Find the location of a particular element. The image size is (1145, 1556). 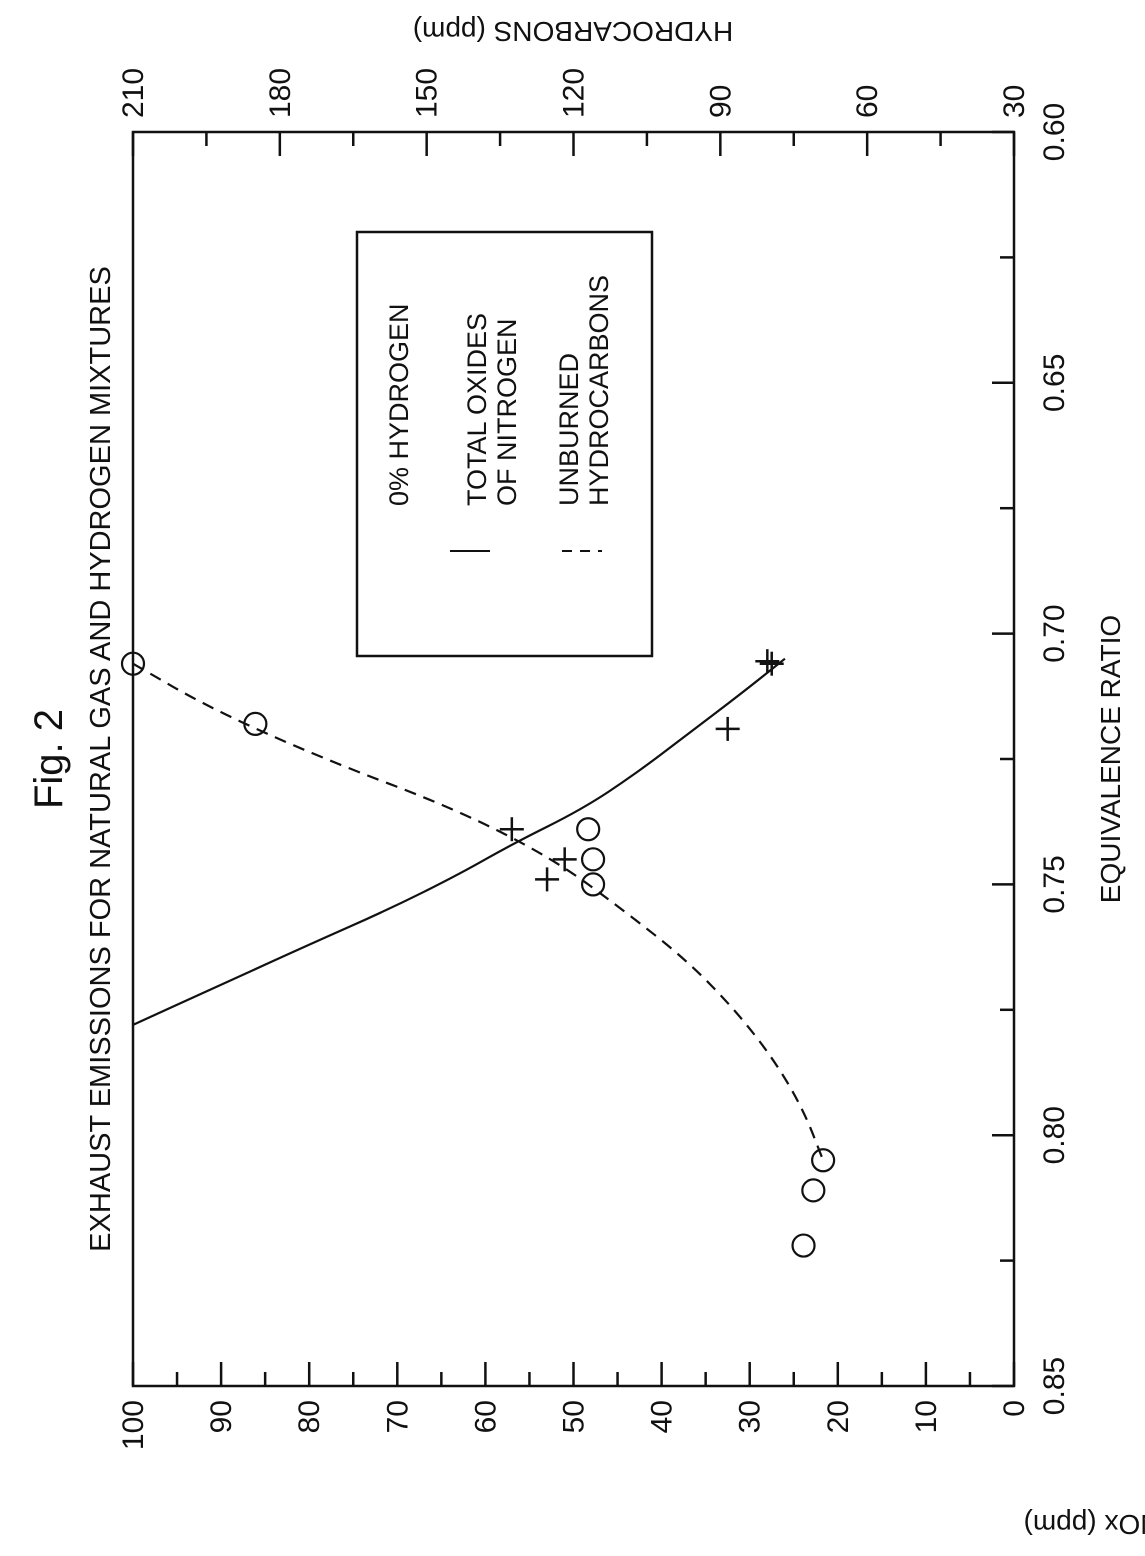

y-right-tick-label: 210 is located at coordinates (133, 93).